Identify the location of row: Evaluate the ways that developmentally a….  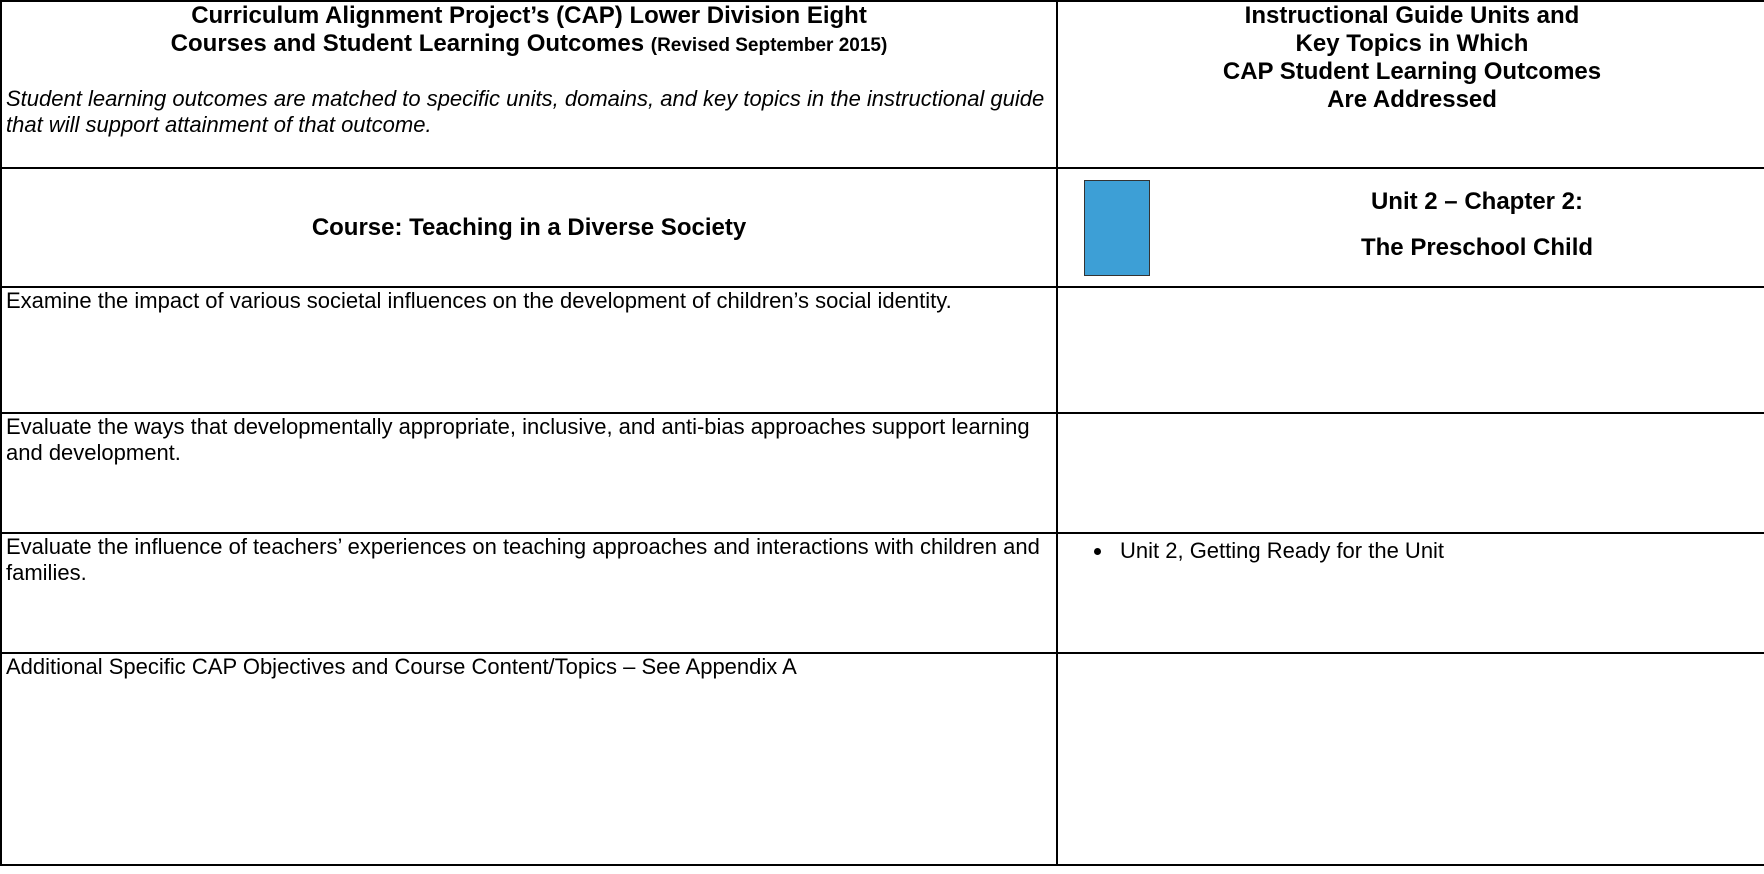
(882, 473).